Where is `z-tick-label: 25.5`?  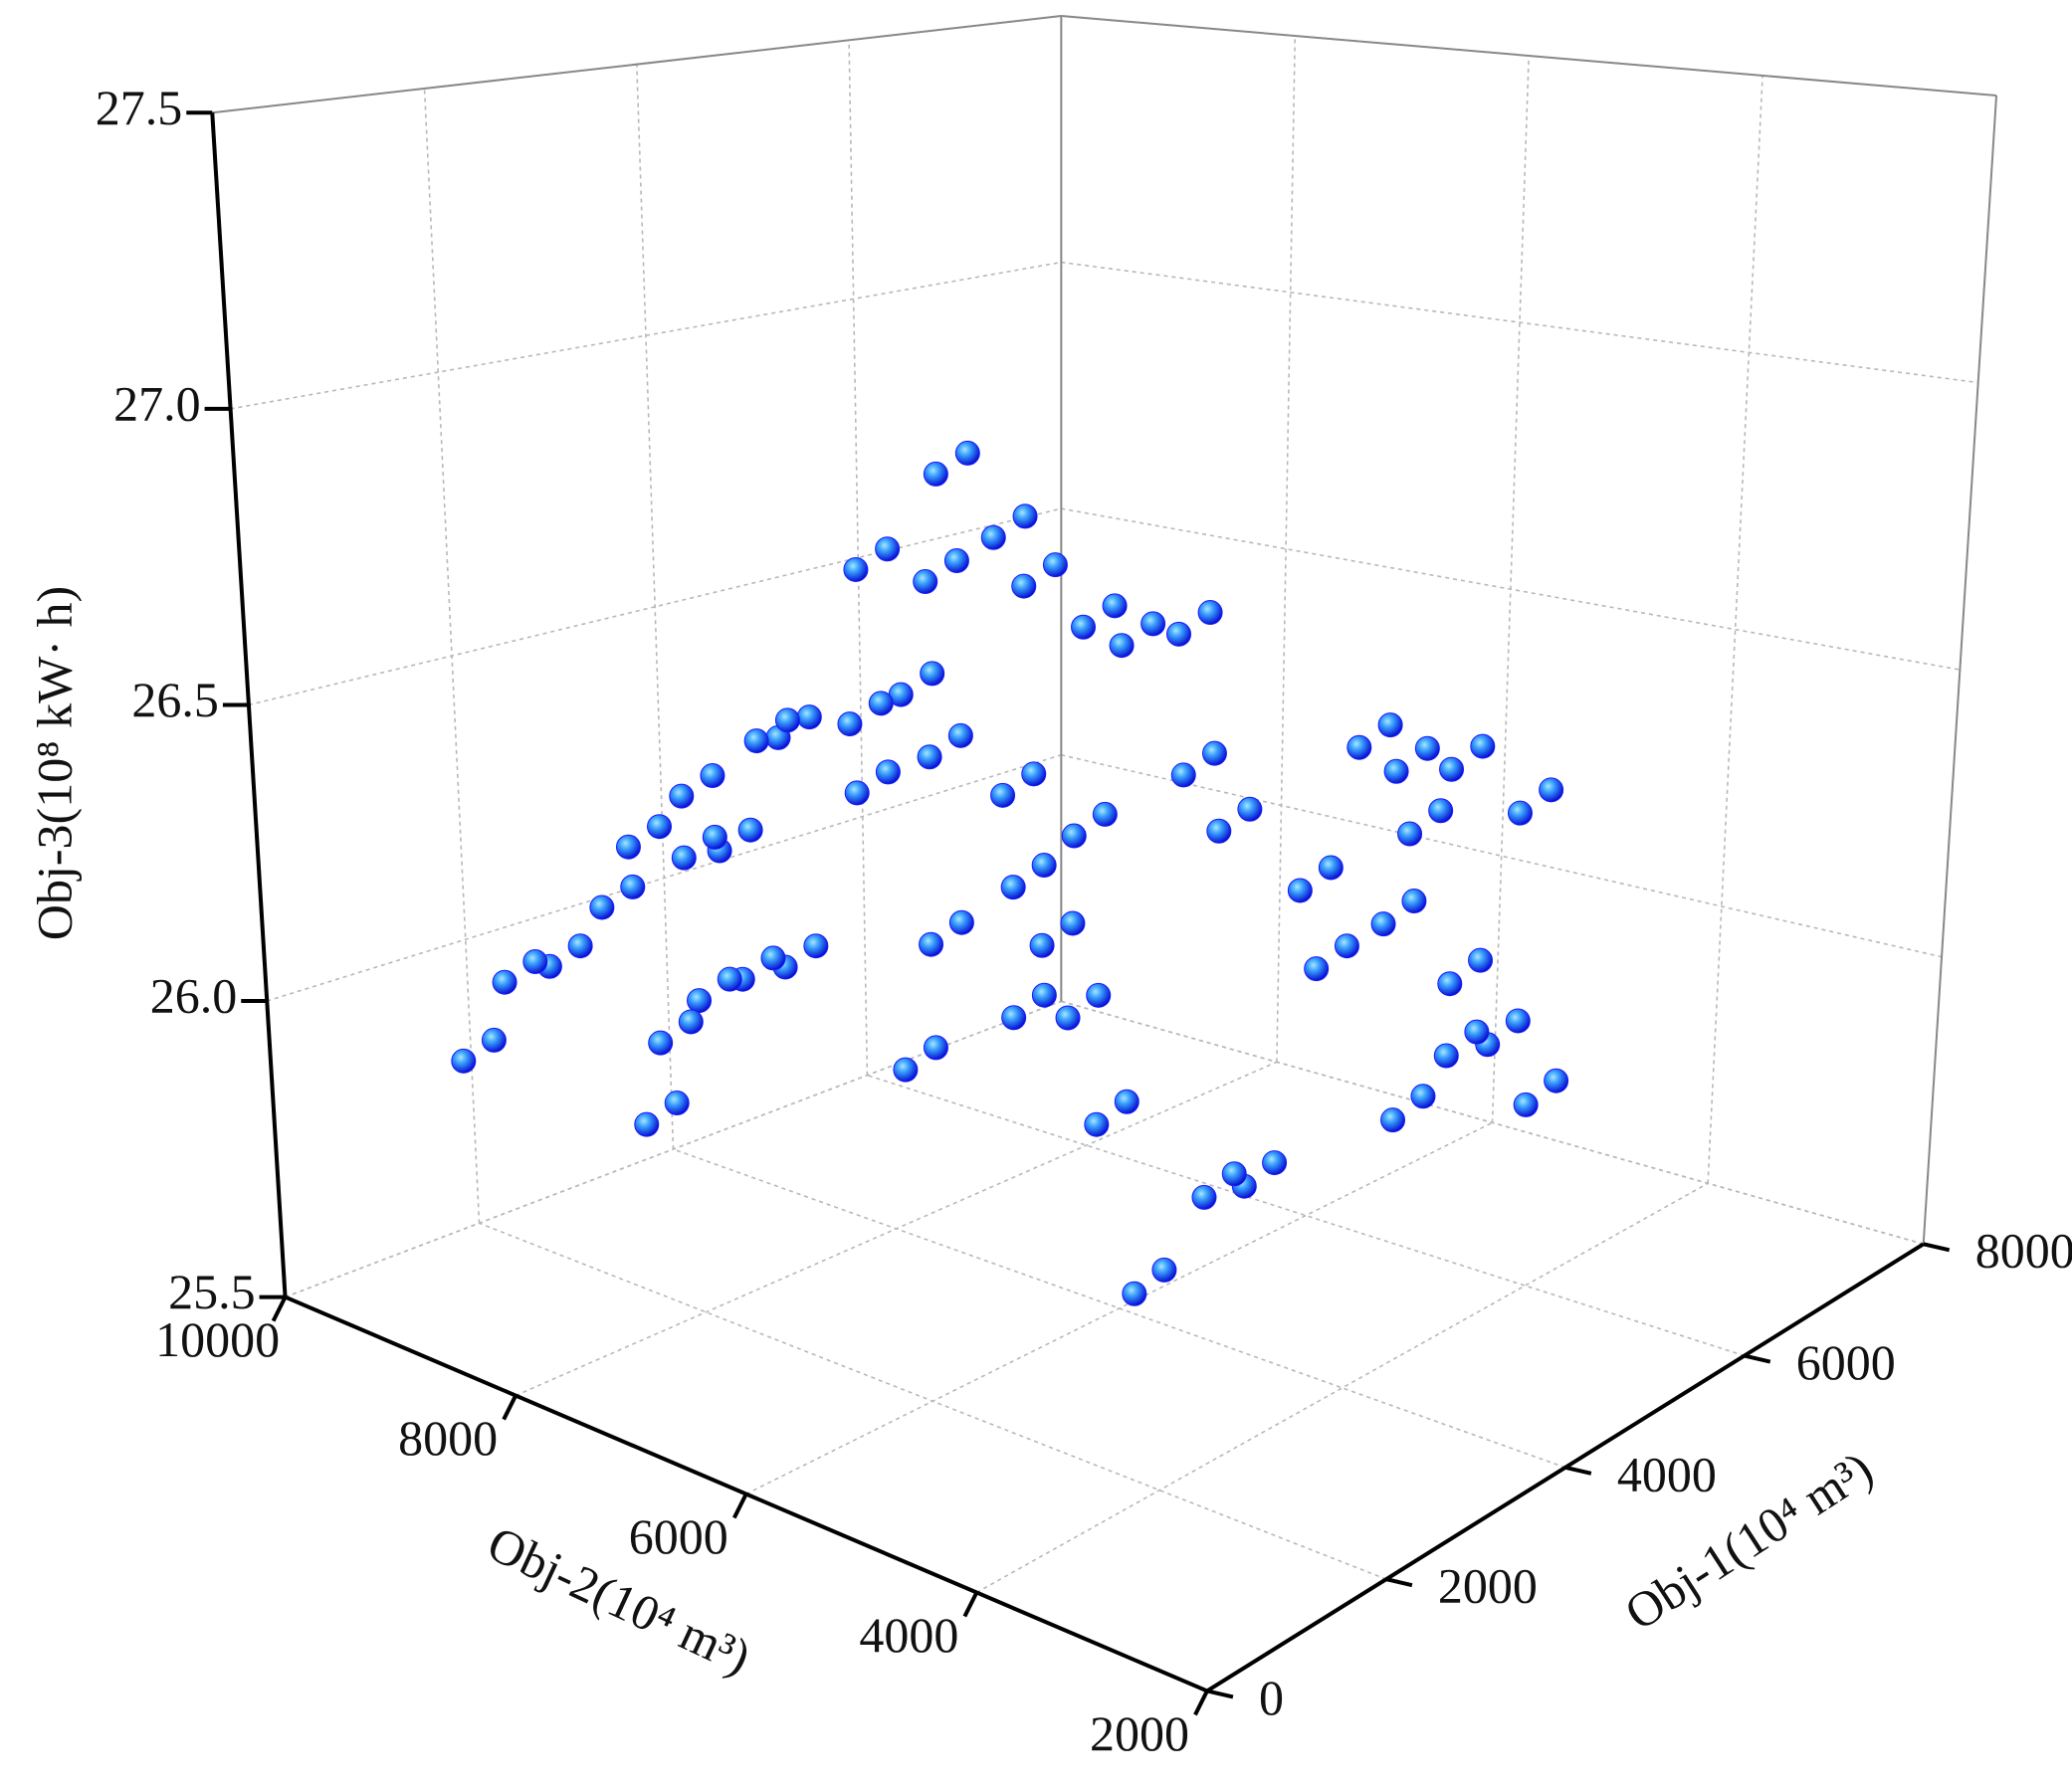 z-tick-label: 25.5 is located at coordinates (212, 1291).